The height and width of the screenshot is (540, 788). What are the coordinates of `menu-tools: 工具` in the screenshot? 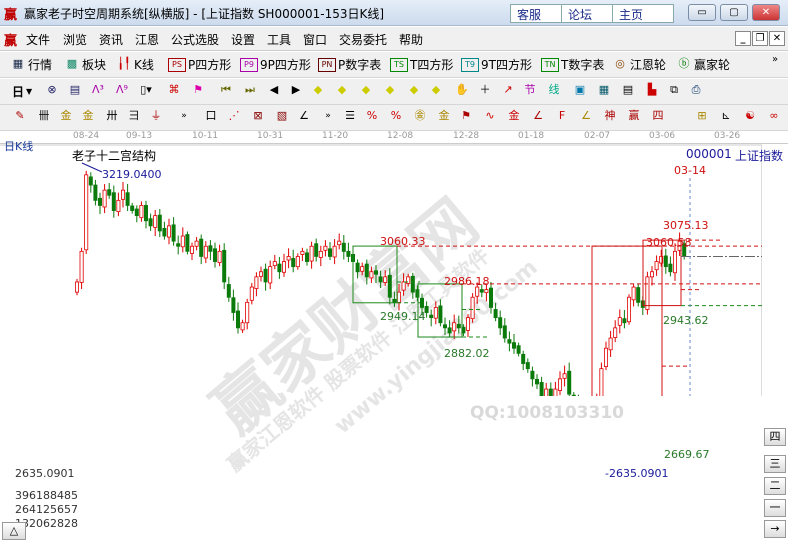 It's located at (279, 40).